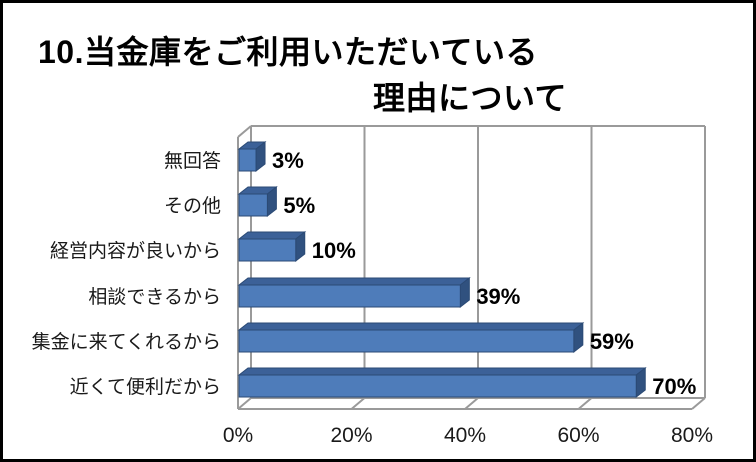  I want to click on bar-data-label: 3%, so click(288, 160).